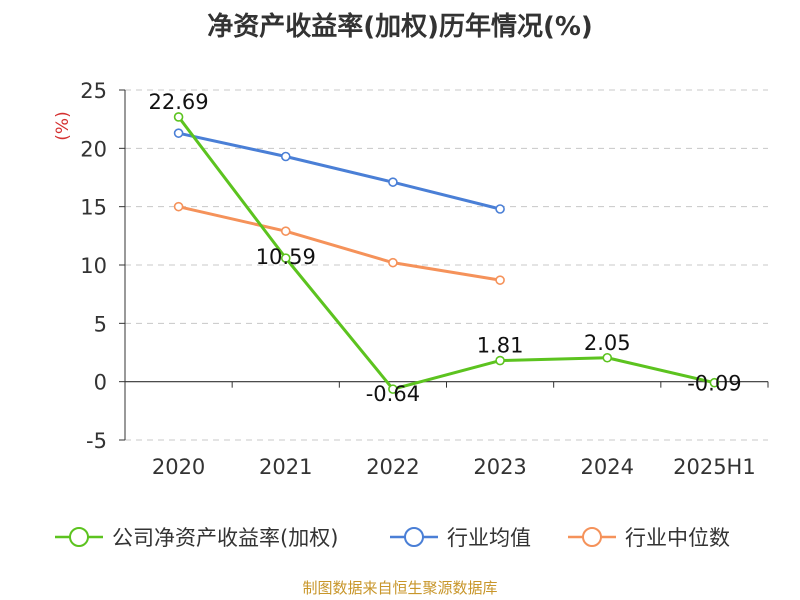  Describe the element at coordinates (93, 266) in the screenshot. I see `y-tick-label: 10` at that location.